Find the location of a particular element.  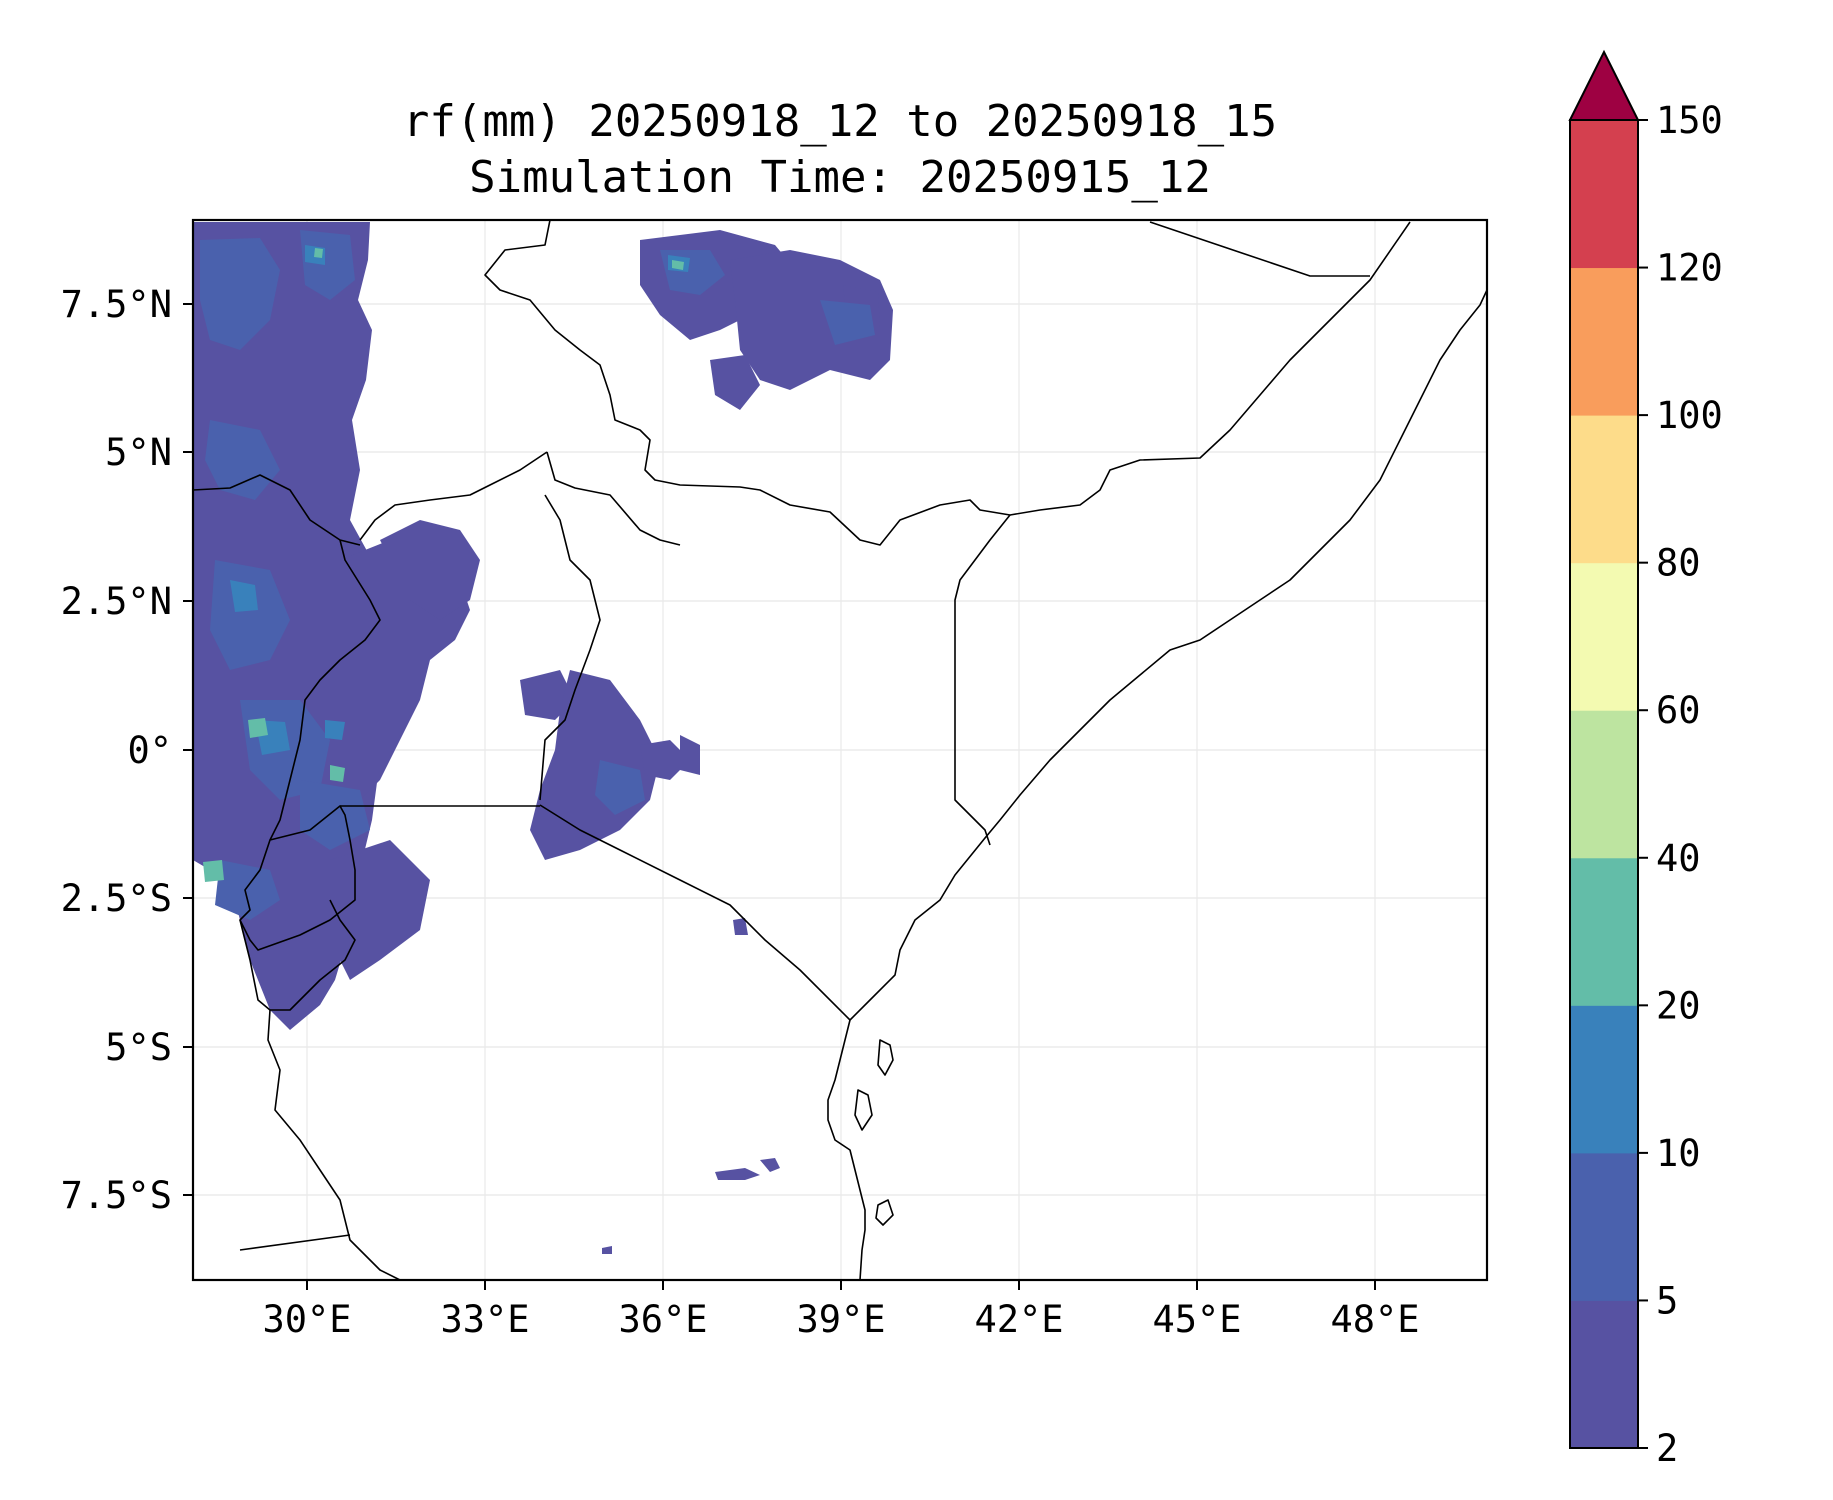

colorbar-tick-label: 100 is located at coordinates (1689, 415).